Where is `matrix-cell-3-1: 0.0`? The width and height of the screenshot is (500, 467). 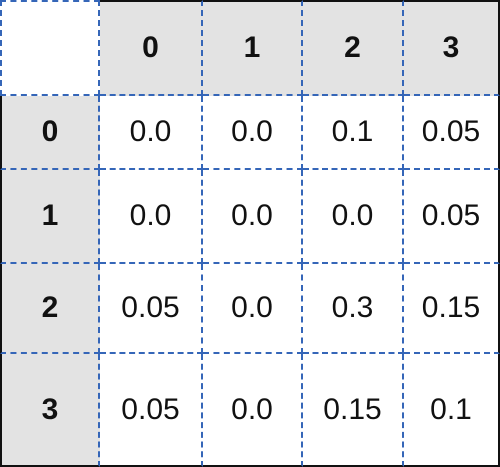 matrix-cell-3-1: 0.0 is located at coordinates (253, 410).